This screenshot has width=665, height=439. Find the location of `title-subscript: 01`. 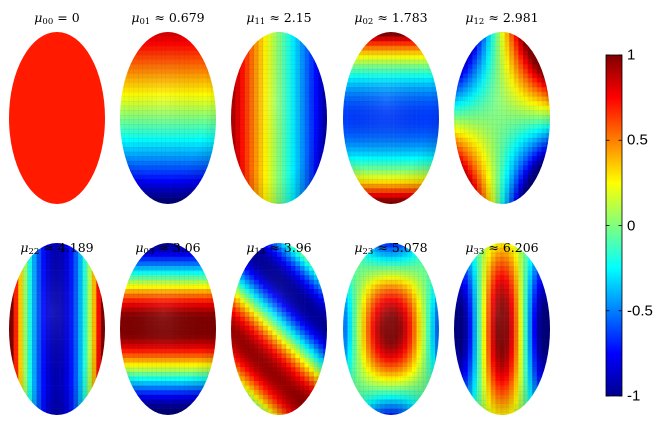

title-subscript: 01 is located at coordinates (145, 22).